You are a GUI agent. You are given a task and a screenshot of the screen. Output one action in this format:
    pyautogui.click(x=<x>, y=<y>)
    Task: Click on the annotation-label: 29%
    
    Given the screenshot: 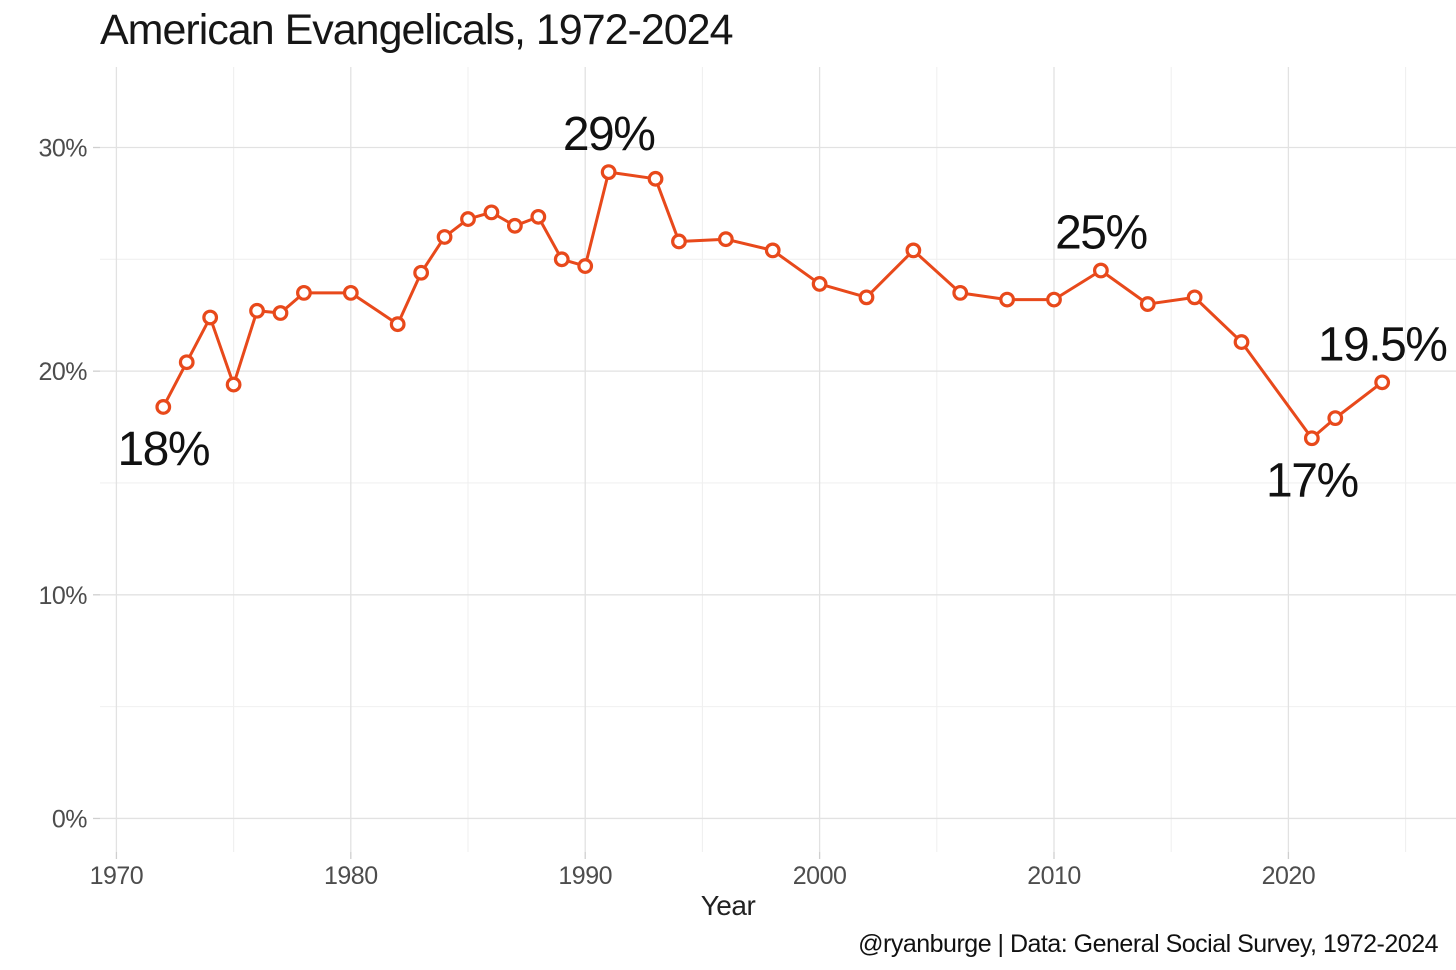 What is the action you would take?
    pyautogui.click(x=609, y=134)
    